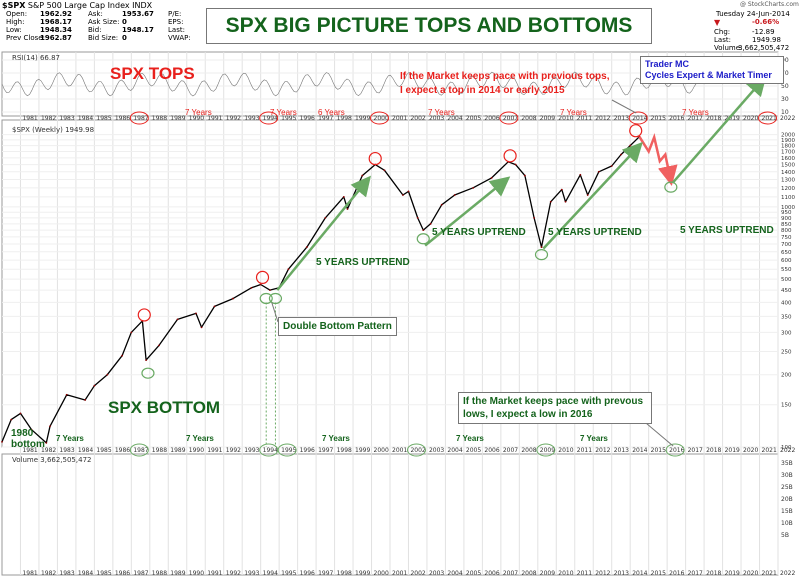 The width and height of the screenshot is (800, 577). Describe the element at coordinates (270, 118) in the screenshot. I see `year-tick-label: 1994` at that location.